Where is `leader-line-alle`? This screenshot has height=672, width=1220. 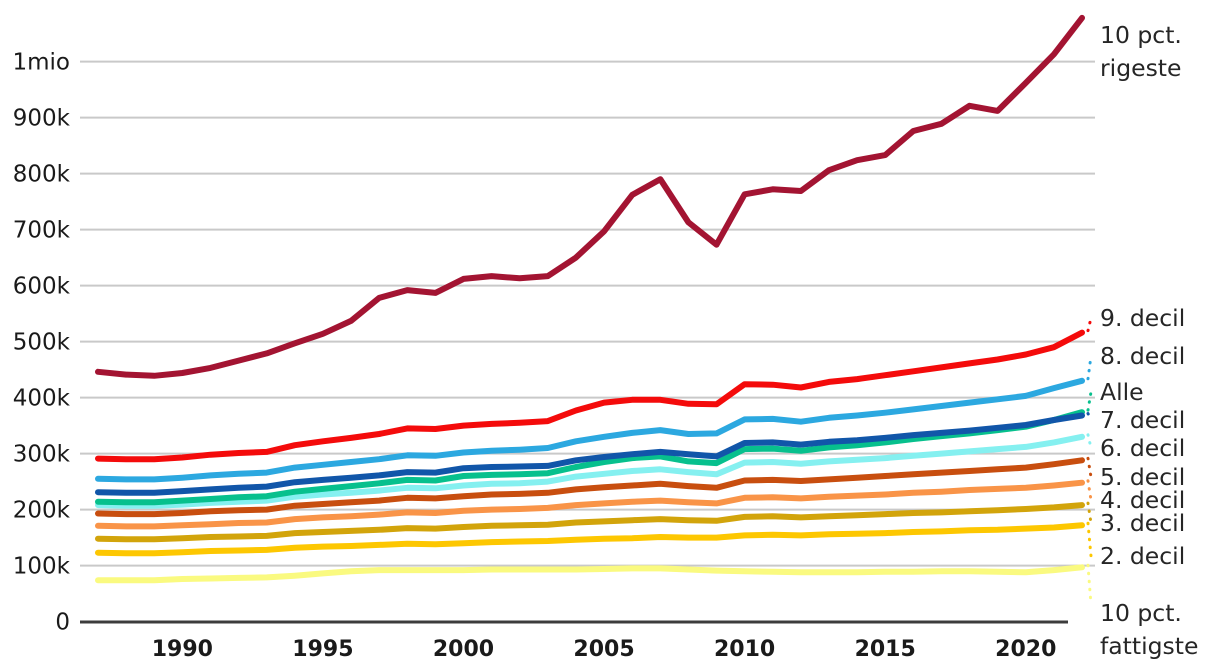
leader-line-alle is located at coordinates (1089, 401).